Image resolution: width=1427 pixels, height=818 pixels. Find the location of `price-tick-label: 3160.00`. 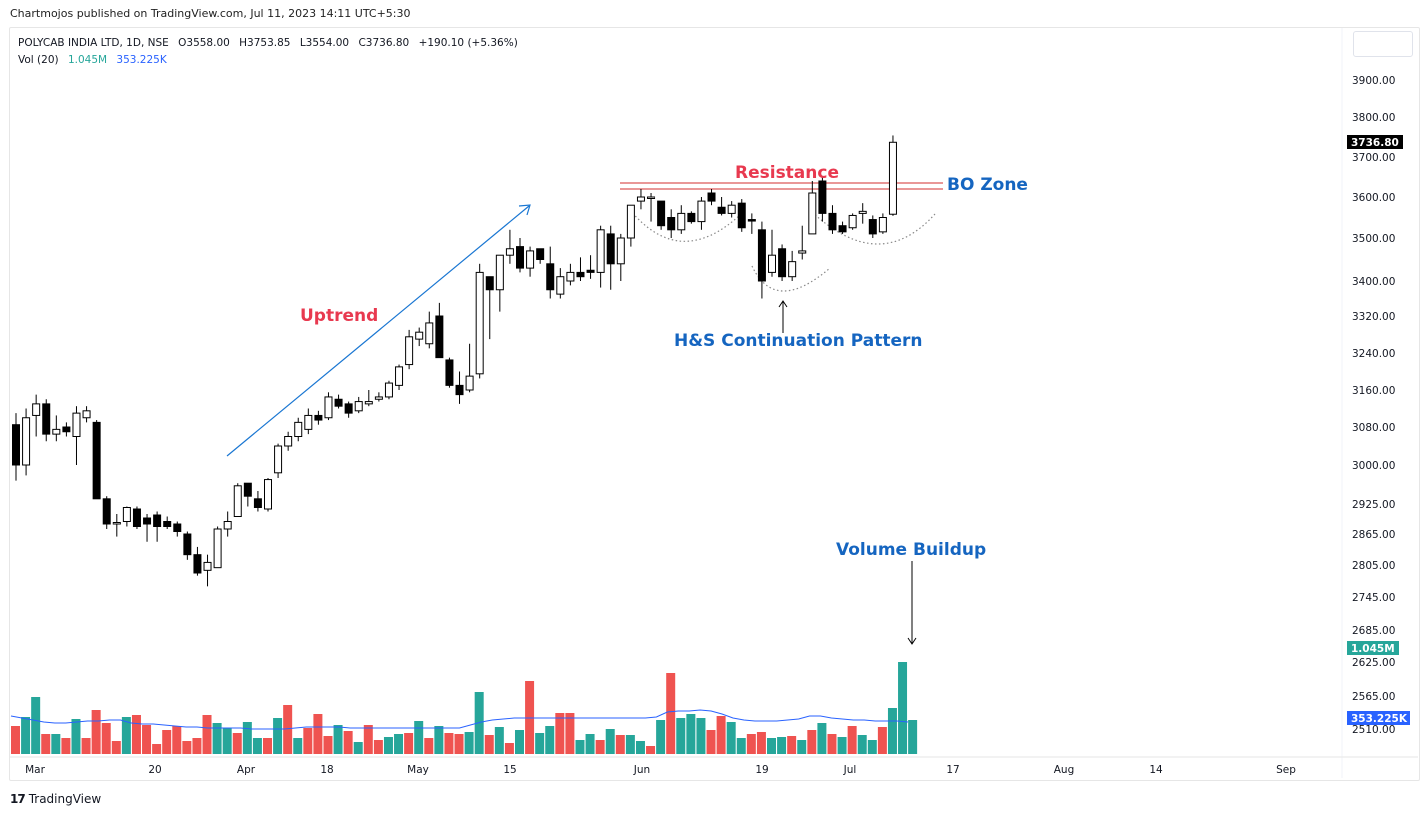

price-tick-label: 3160.00 is located at coordinates (1373, 391).